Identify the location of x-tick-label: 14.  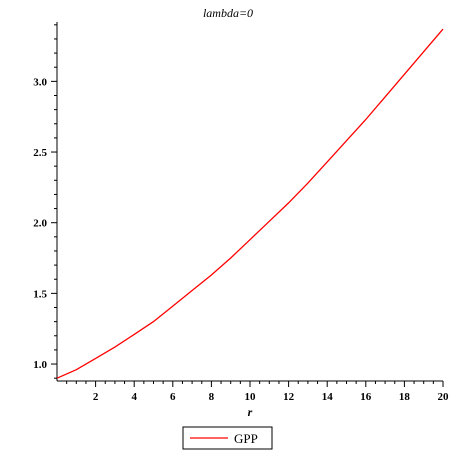
(328, 397).